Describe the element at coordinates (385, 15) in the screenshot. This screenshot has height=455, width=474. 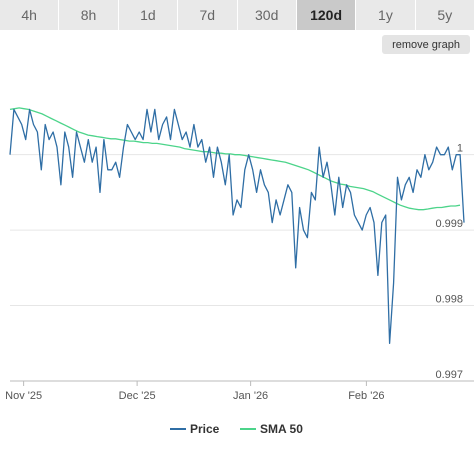
I see `tab-1y: 1y` at that location.